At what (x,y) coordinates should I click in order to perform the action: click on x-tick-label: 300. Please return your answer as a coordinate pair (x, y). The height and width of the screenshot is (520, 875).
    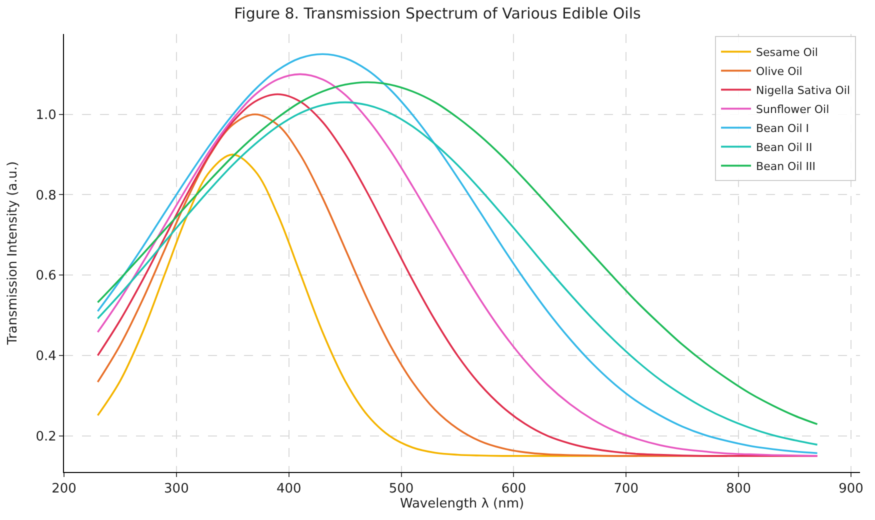
    Looking at the image, I should click on (176, 489).